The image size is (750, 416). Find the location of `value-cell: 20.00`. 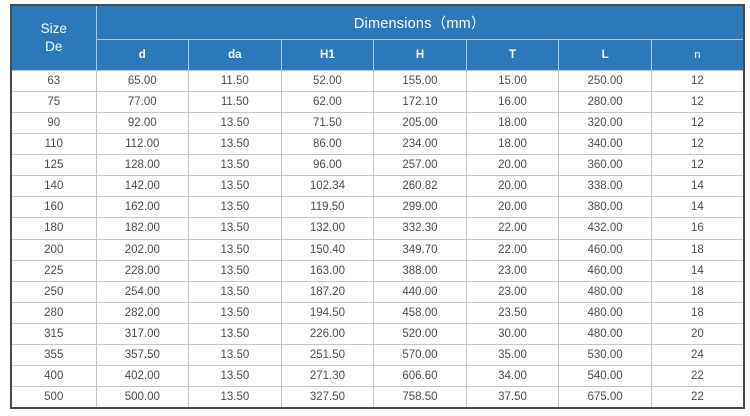

value-cell: 20.00 is located at coordinates (512, 207).